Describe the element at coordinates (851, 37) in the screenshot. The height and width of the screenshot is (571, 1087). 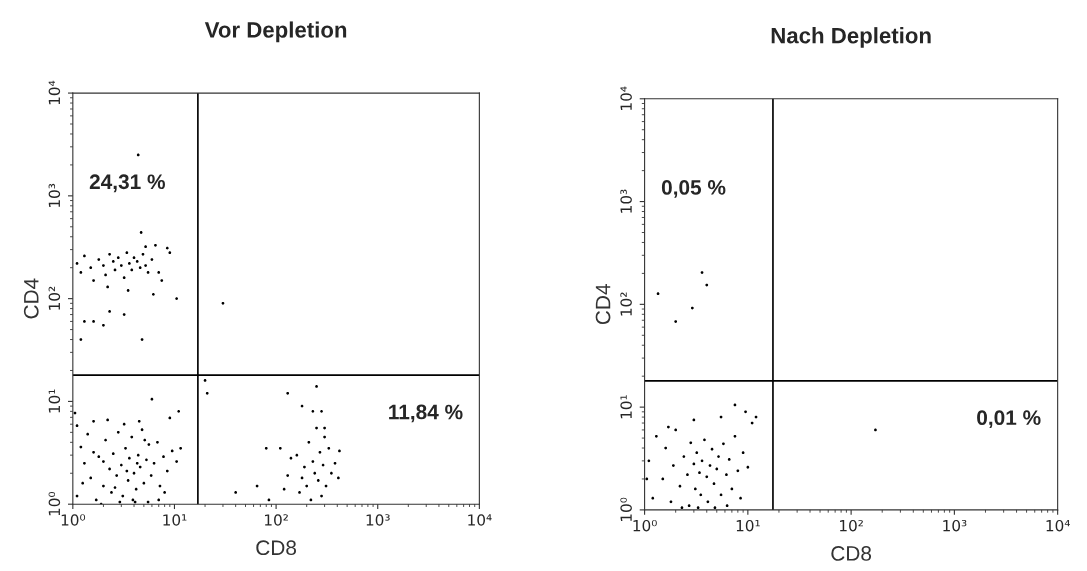
I see `chart-title: Nach Depletion` at that location.